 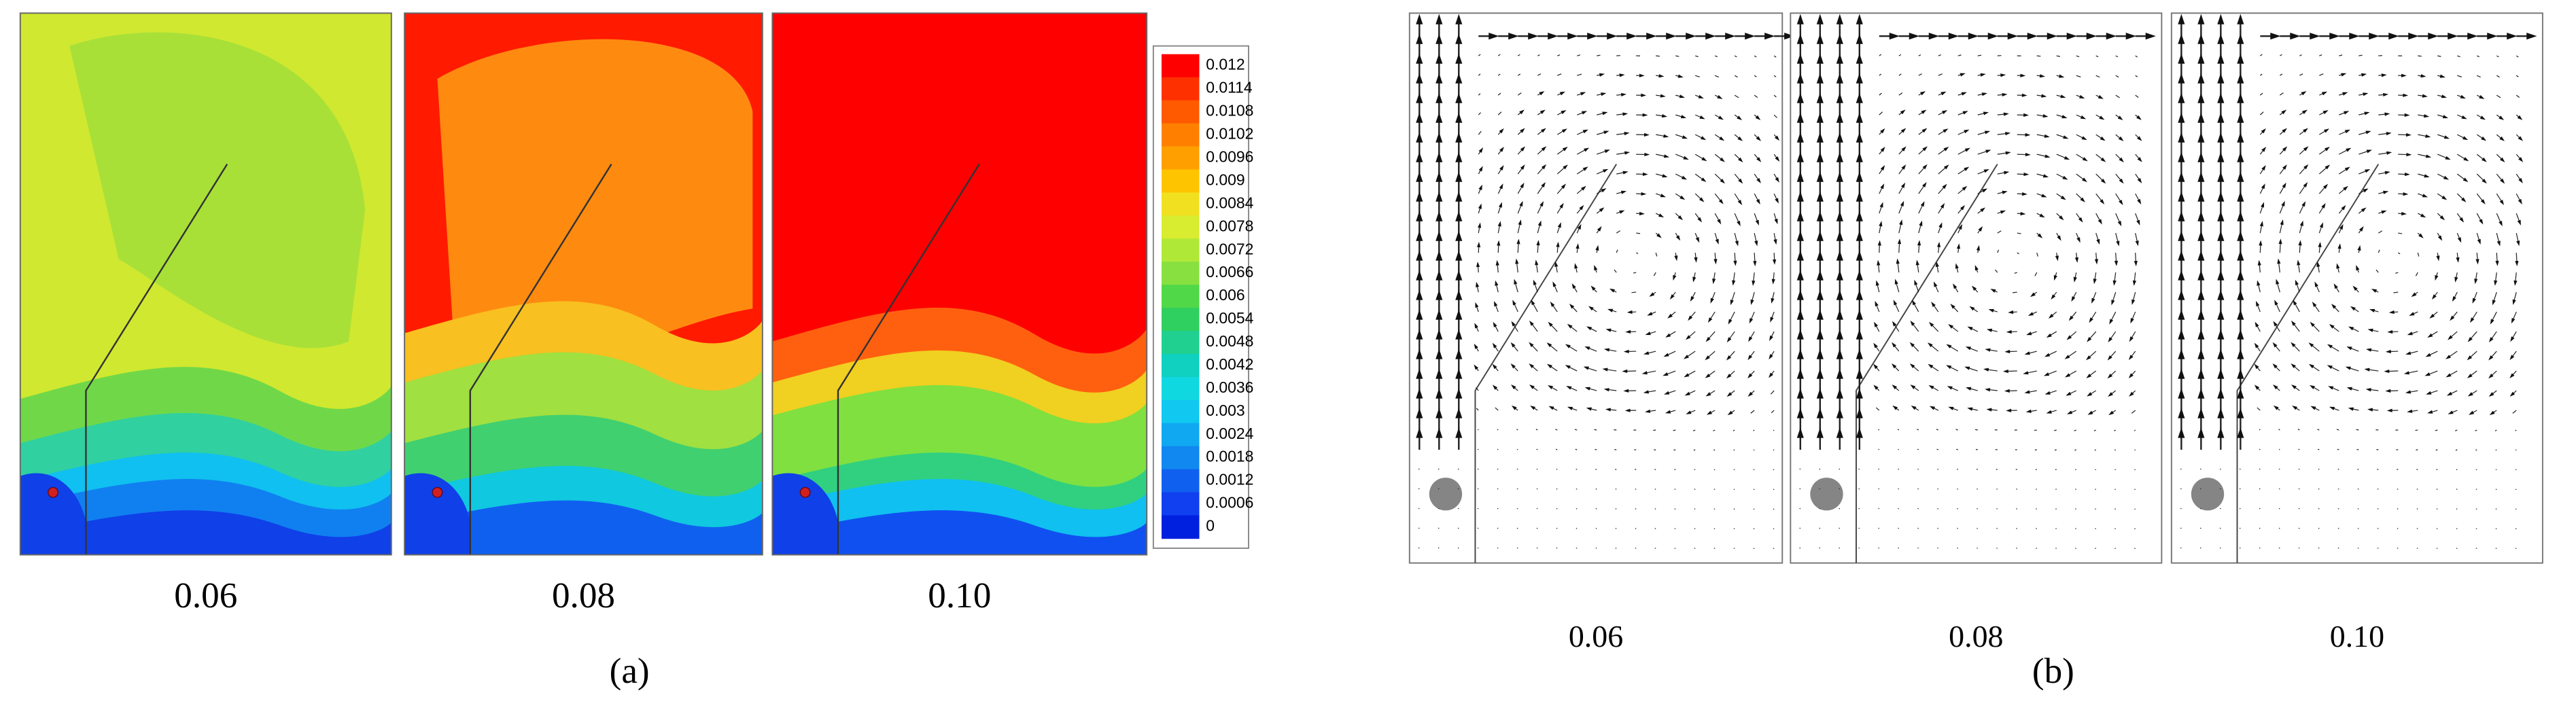 I want to click on probe-point, so click(x=437, y=492).